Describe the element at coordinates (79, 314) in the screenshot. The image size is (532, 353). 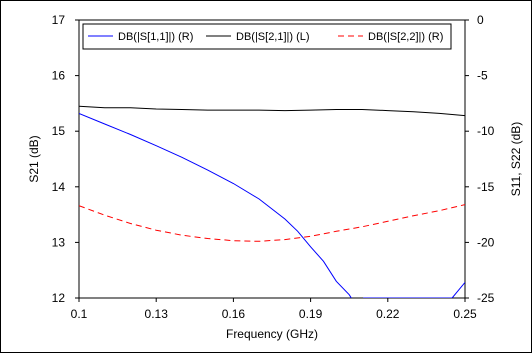
I see `x-tick-label: 0.1` at that location.